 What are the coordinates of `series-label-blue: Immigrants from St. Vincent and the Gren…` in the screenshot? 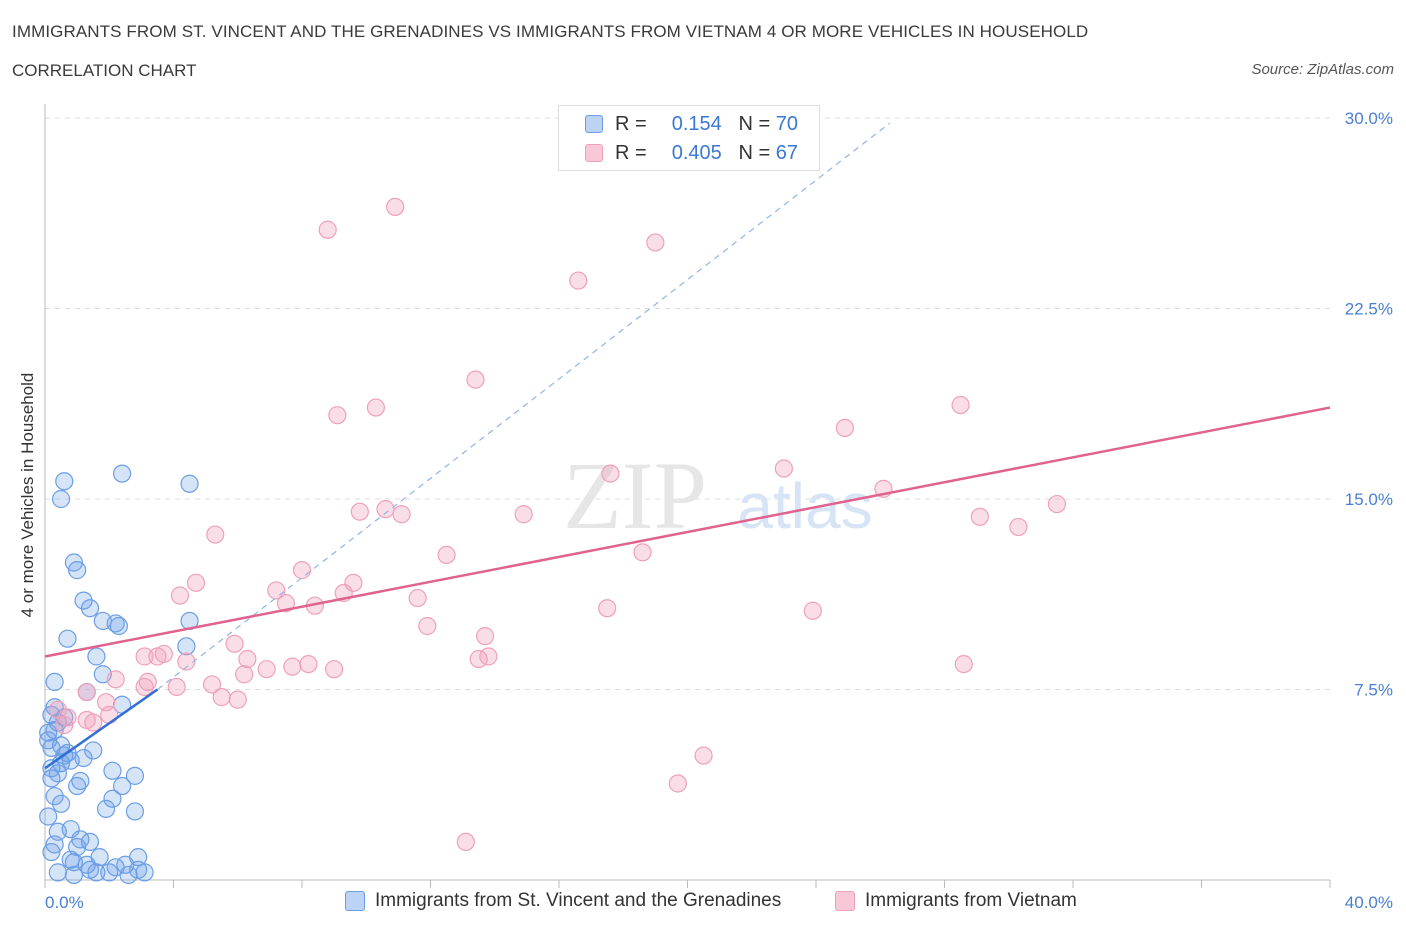 It's located at (578, 900).